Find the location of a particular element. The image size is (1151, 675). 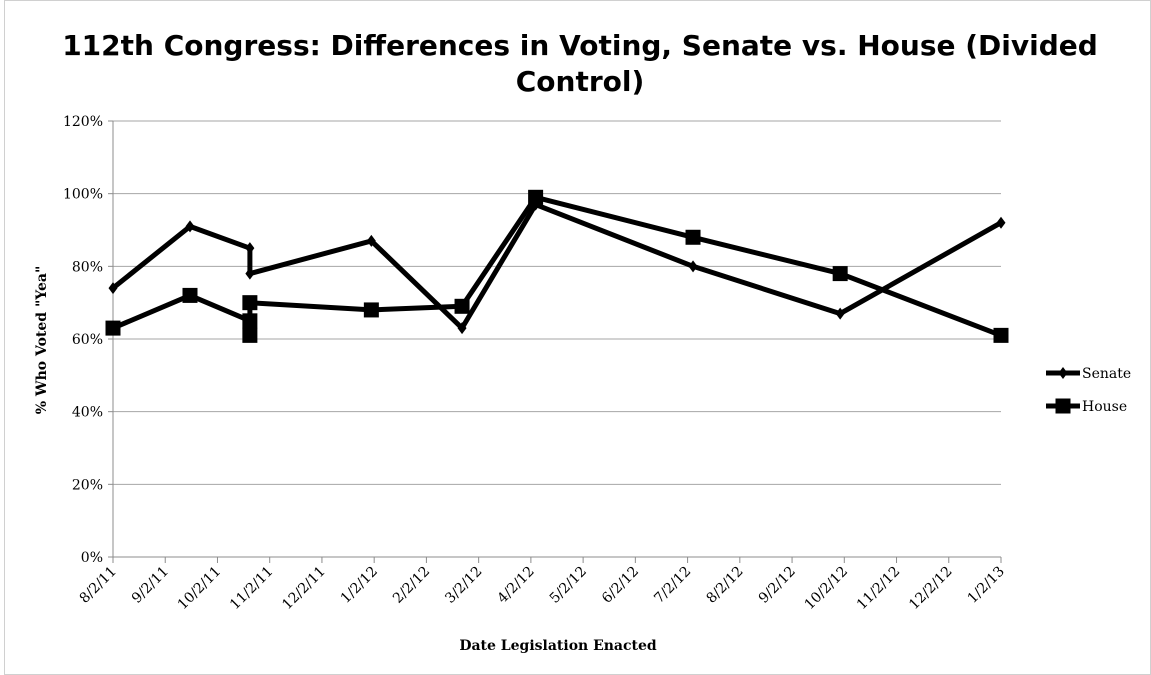

legend-item-house: House is located at coordinates (1086, 406).